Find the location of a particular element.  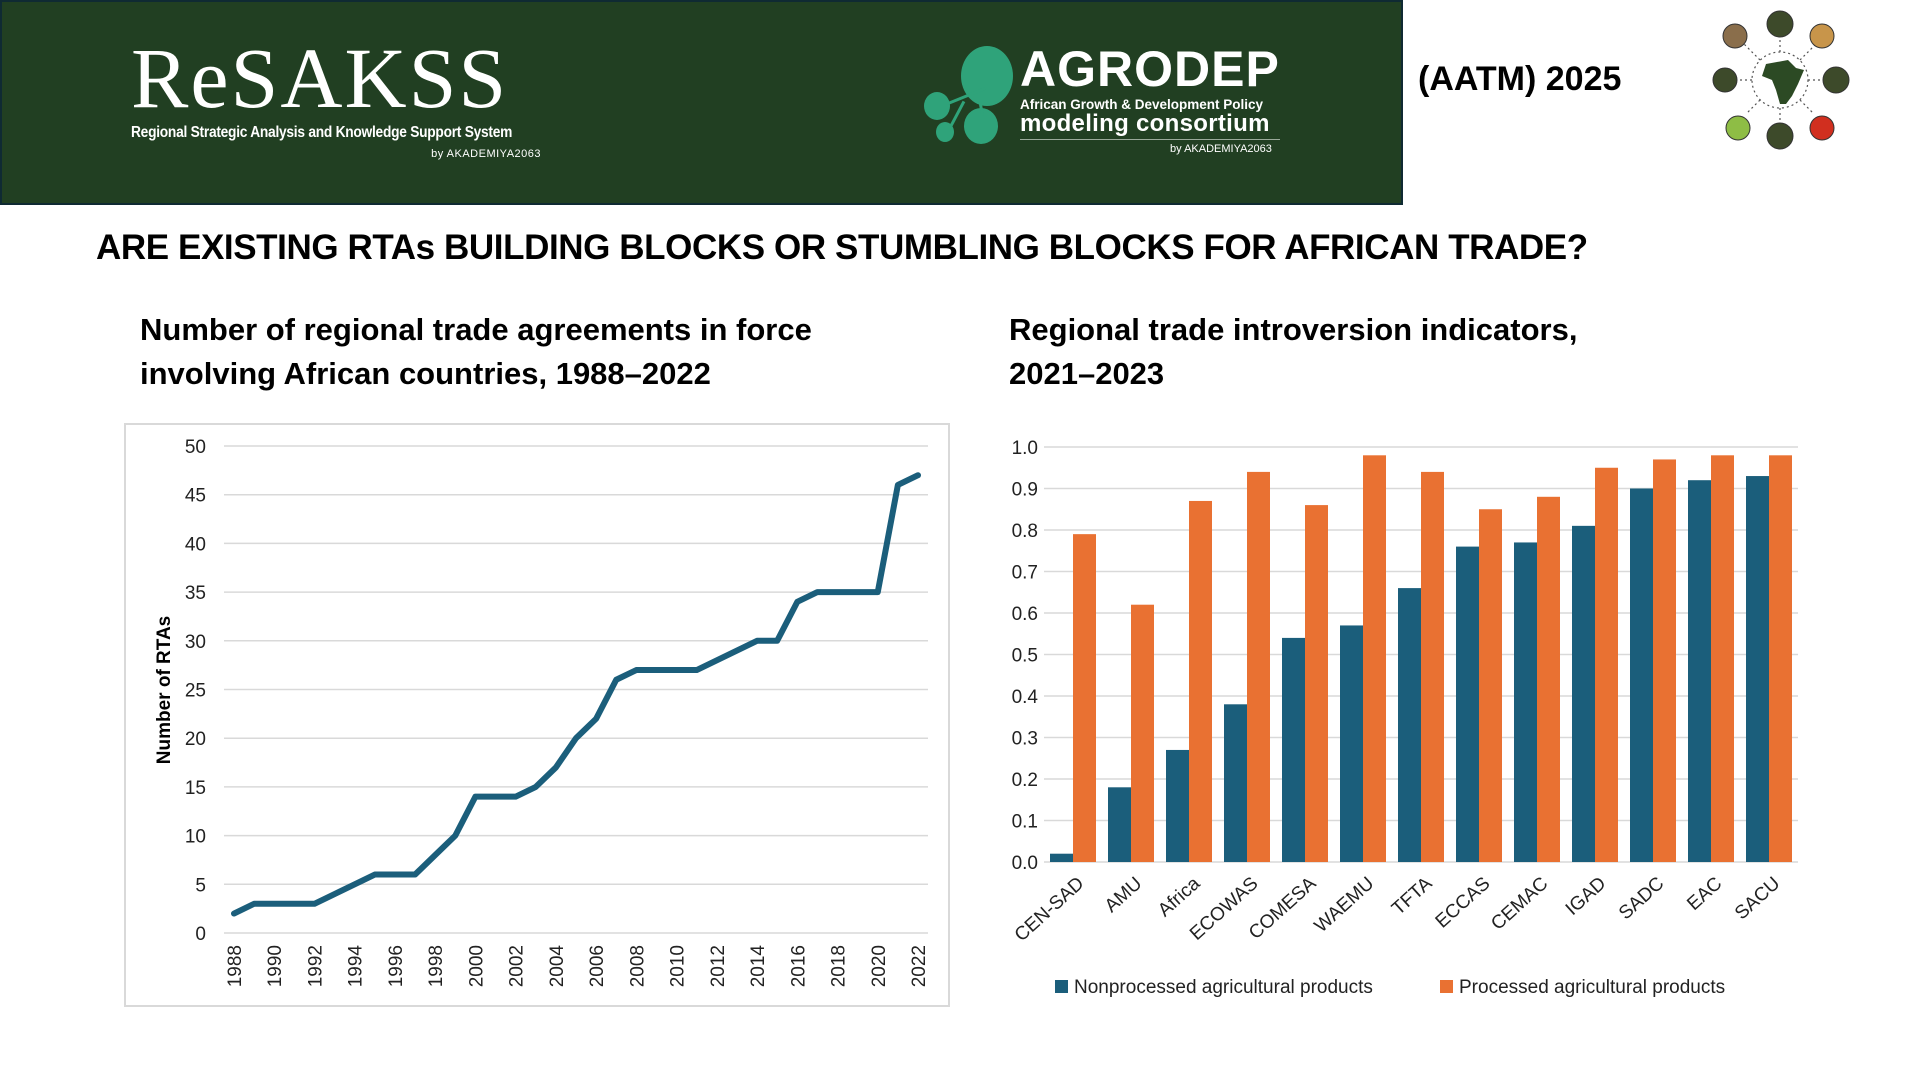

x-tick-label: SADC is located at coordinates (1641, 898).